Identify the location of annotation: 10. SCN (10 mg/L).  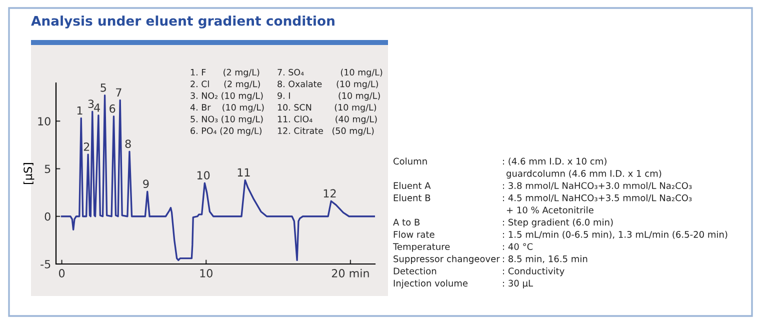
(327, 108).